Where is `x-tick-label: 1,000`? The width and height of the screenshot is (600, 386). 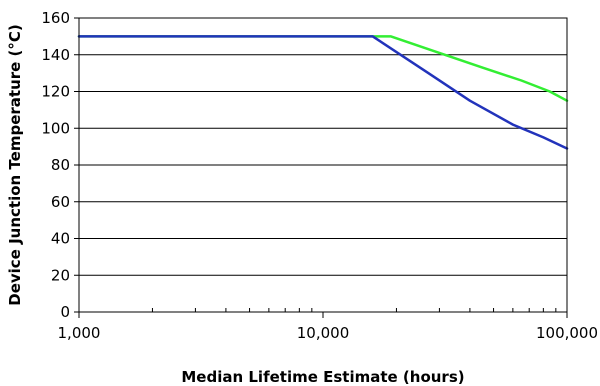
x-tick-label: 1,000 is located at coordinates (79, 333).